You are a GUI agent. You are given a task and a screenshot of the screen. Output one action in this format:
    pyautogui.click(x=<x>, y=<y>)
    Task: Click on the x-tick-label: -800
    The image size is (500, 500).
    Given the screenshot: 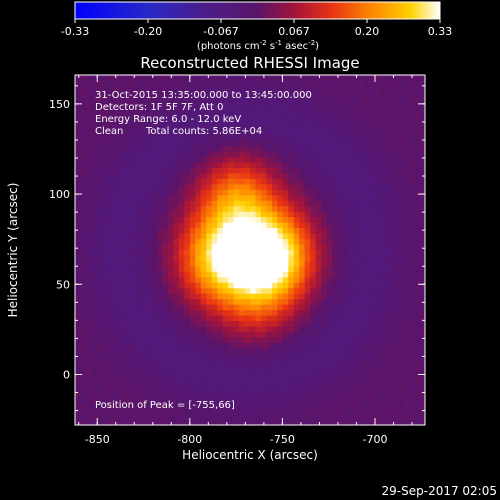 What is the action you would take?
    pyautogui.click(x=189, y=439)
    